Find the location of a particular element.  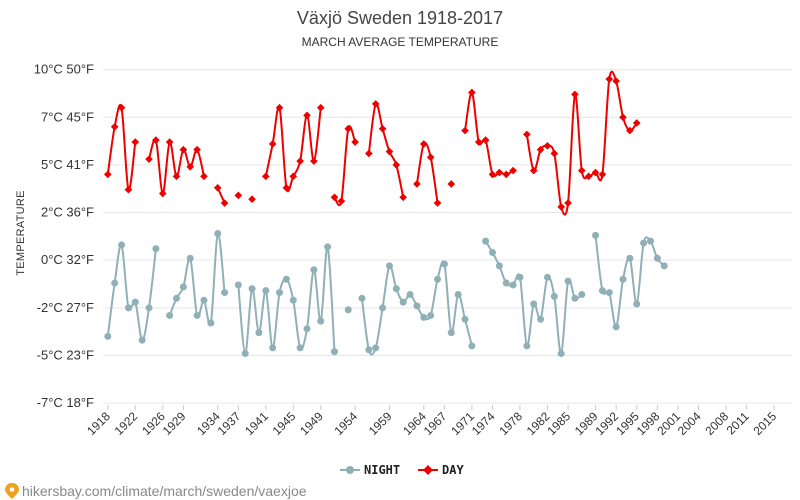

legend: NIGHT DAY is located at coordinates (402, 470).